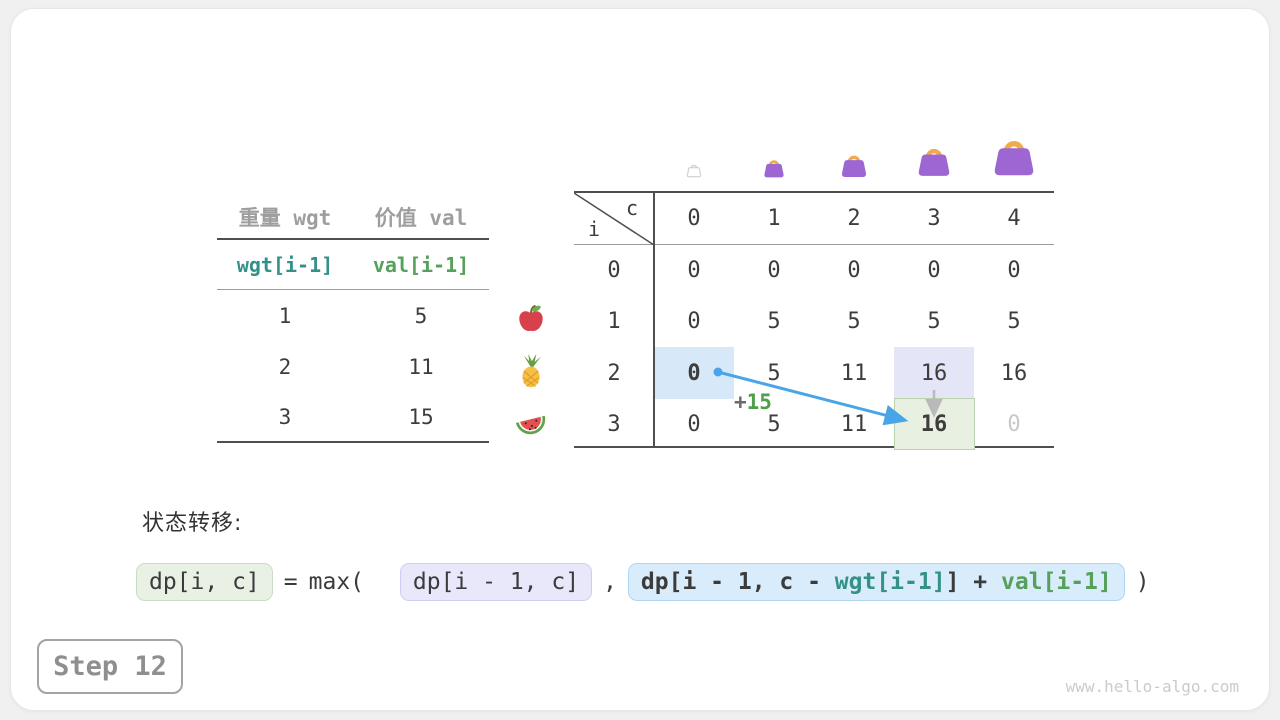  I want to click on dp-row-header: 2, so click(614, 373).